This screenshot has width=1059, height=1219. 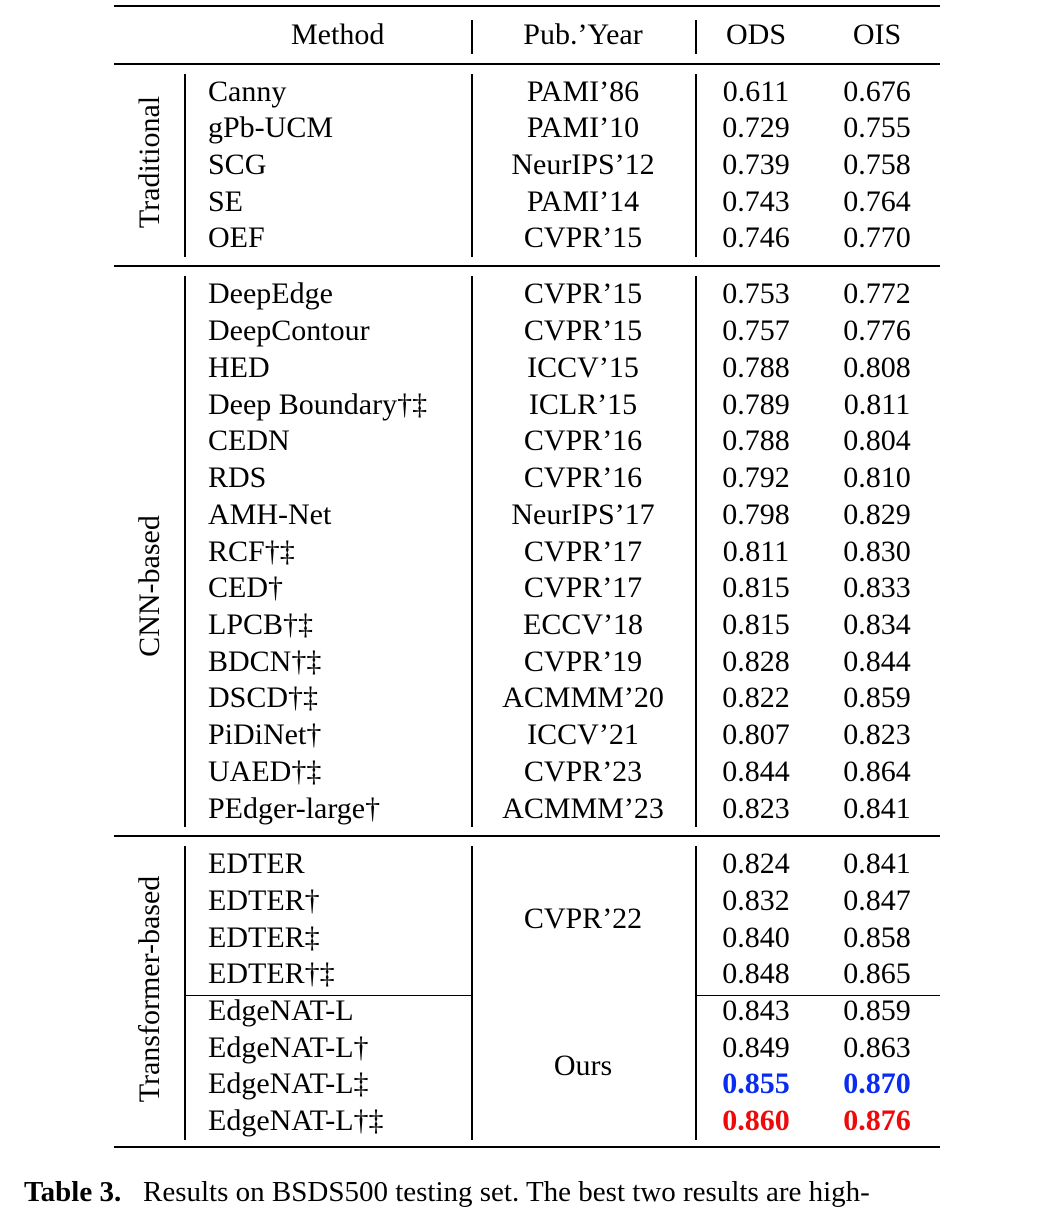 What do you see at coordinates (583, 918) in the screenshot?
I see `merged-pub-edter: CVPR’22` at bounding box center [583, 918].